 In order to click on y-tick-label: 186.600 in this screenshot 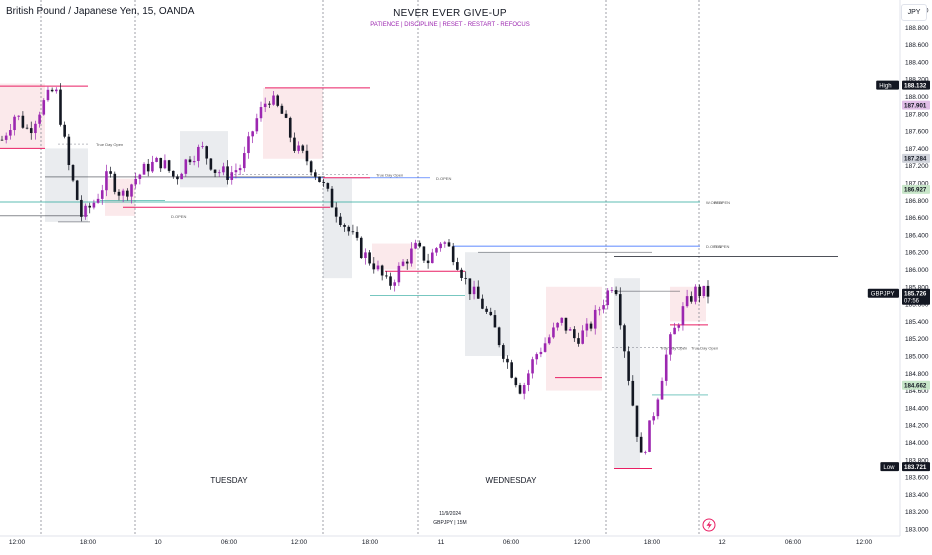, I will do `click(917, 218)`.